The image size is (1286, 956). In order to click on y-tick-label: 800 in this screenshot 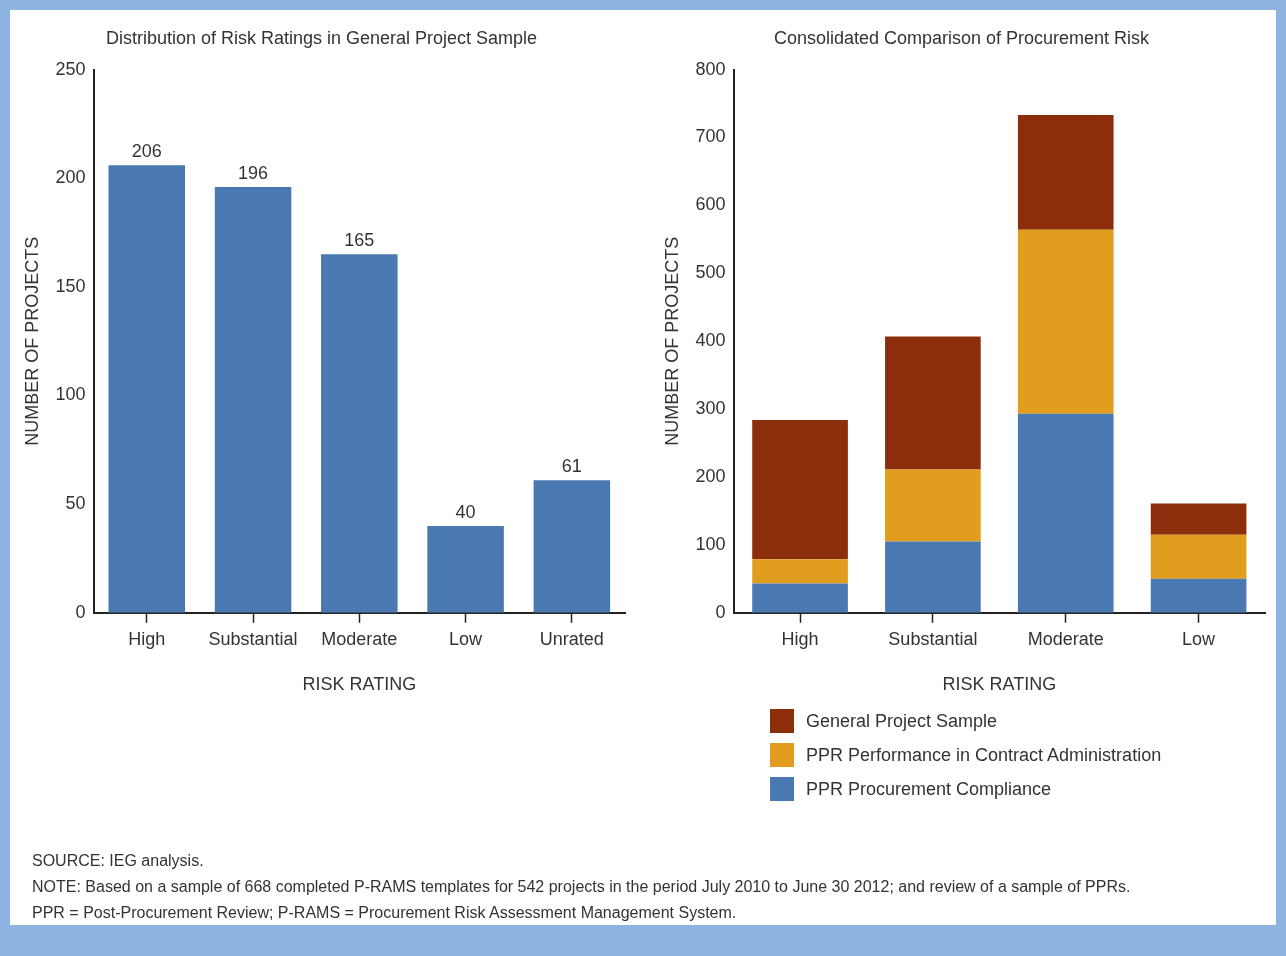, I will do `click(710, 68)`.